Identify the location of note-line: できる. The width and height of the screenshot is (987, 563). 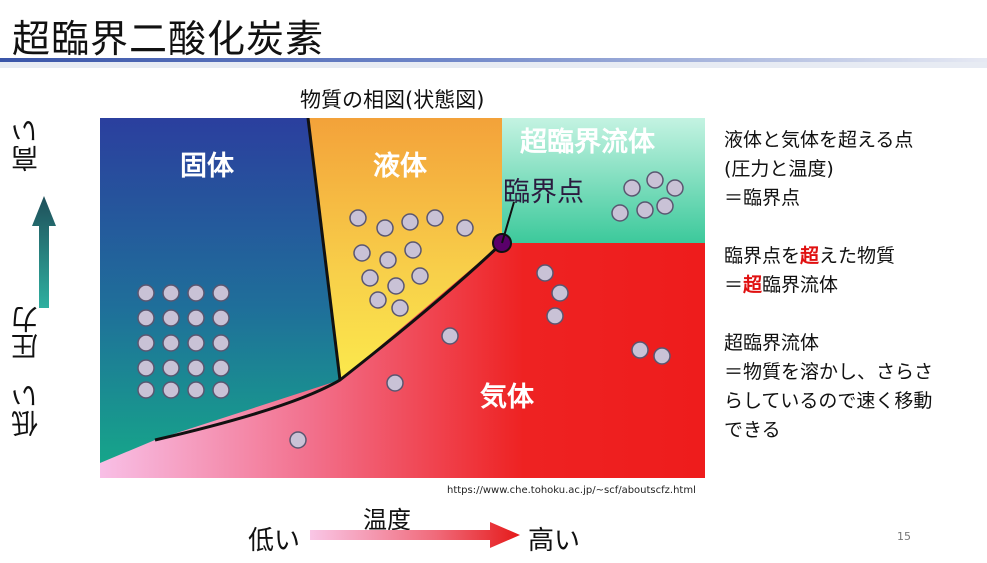
(752, 430).